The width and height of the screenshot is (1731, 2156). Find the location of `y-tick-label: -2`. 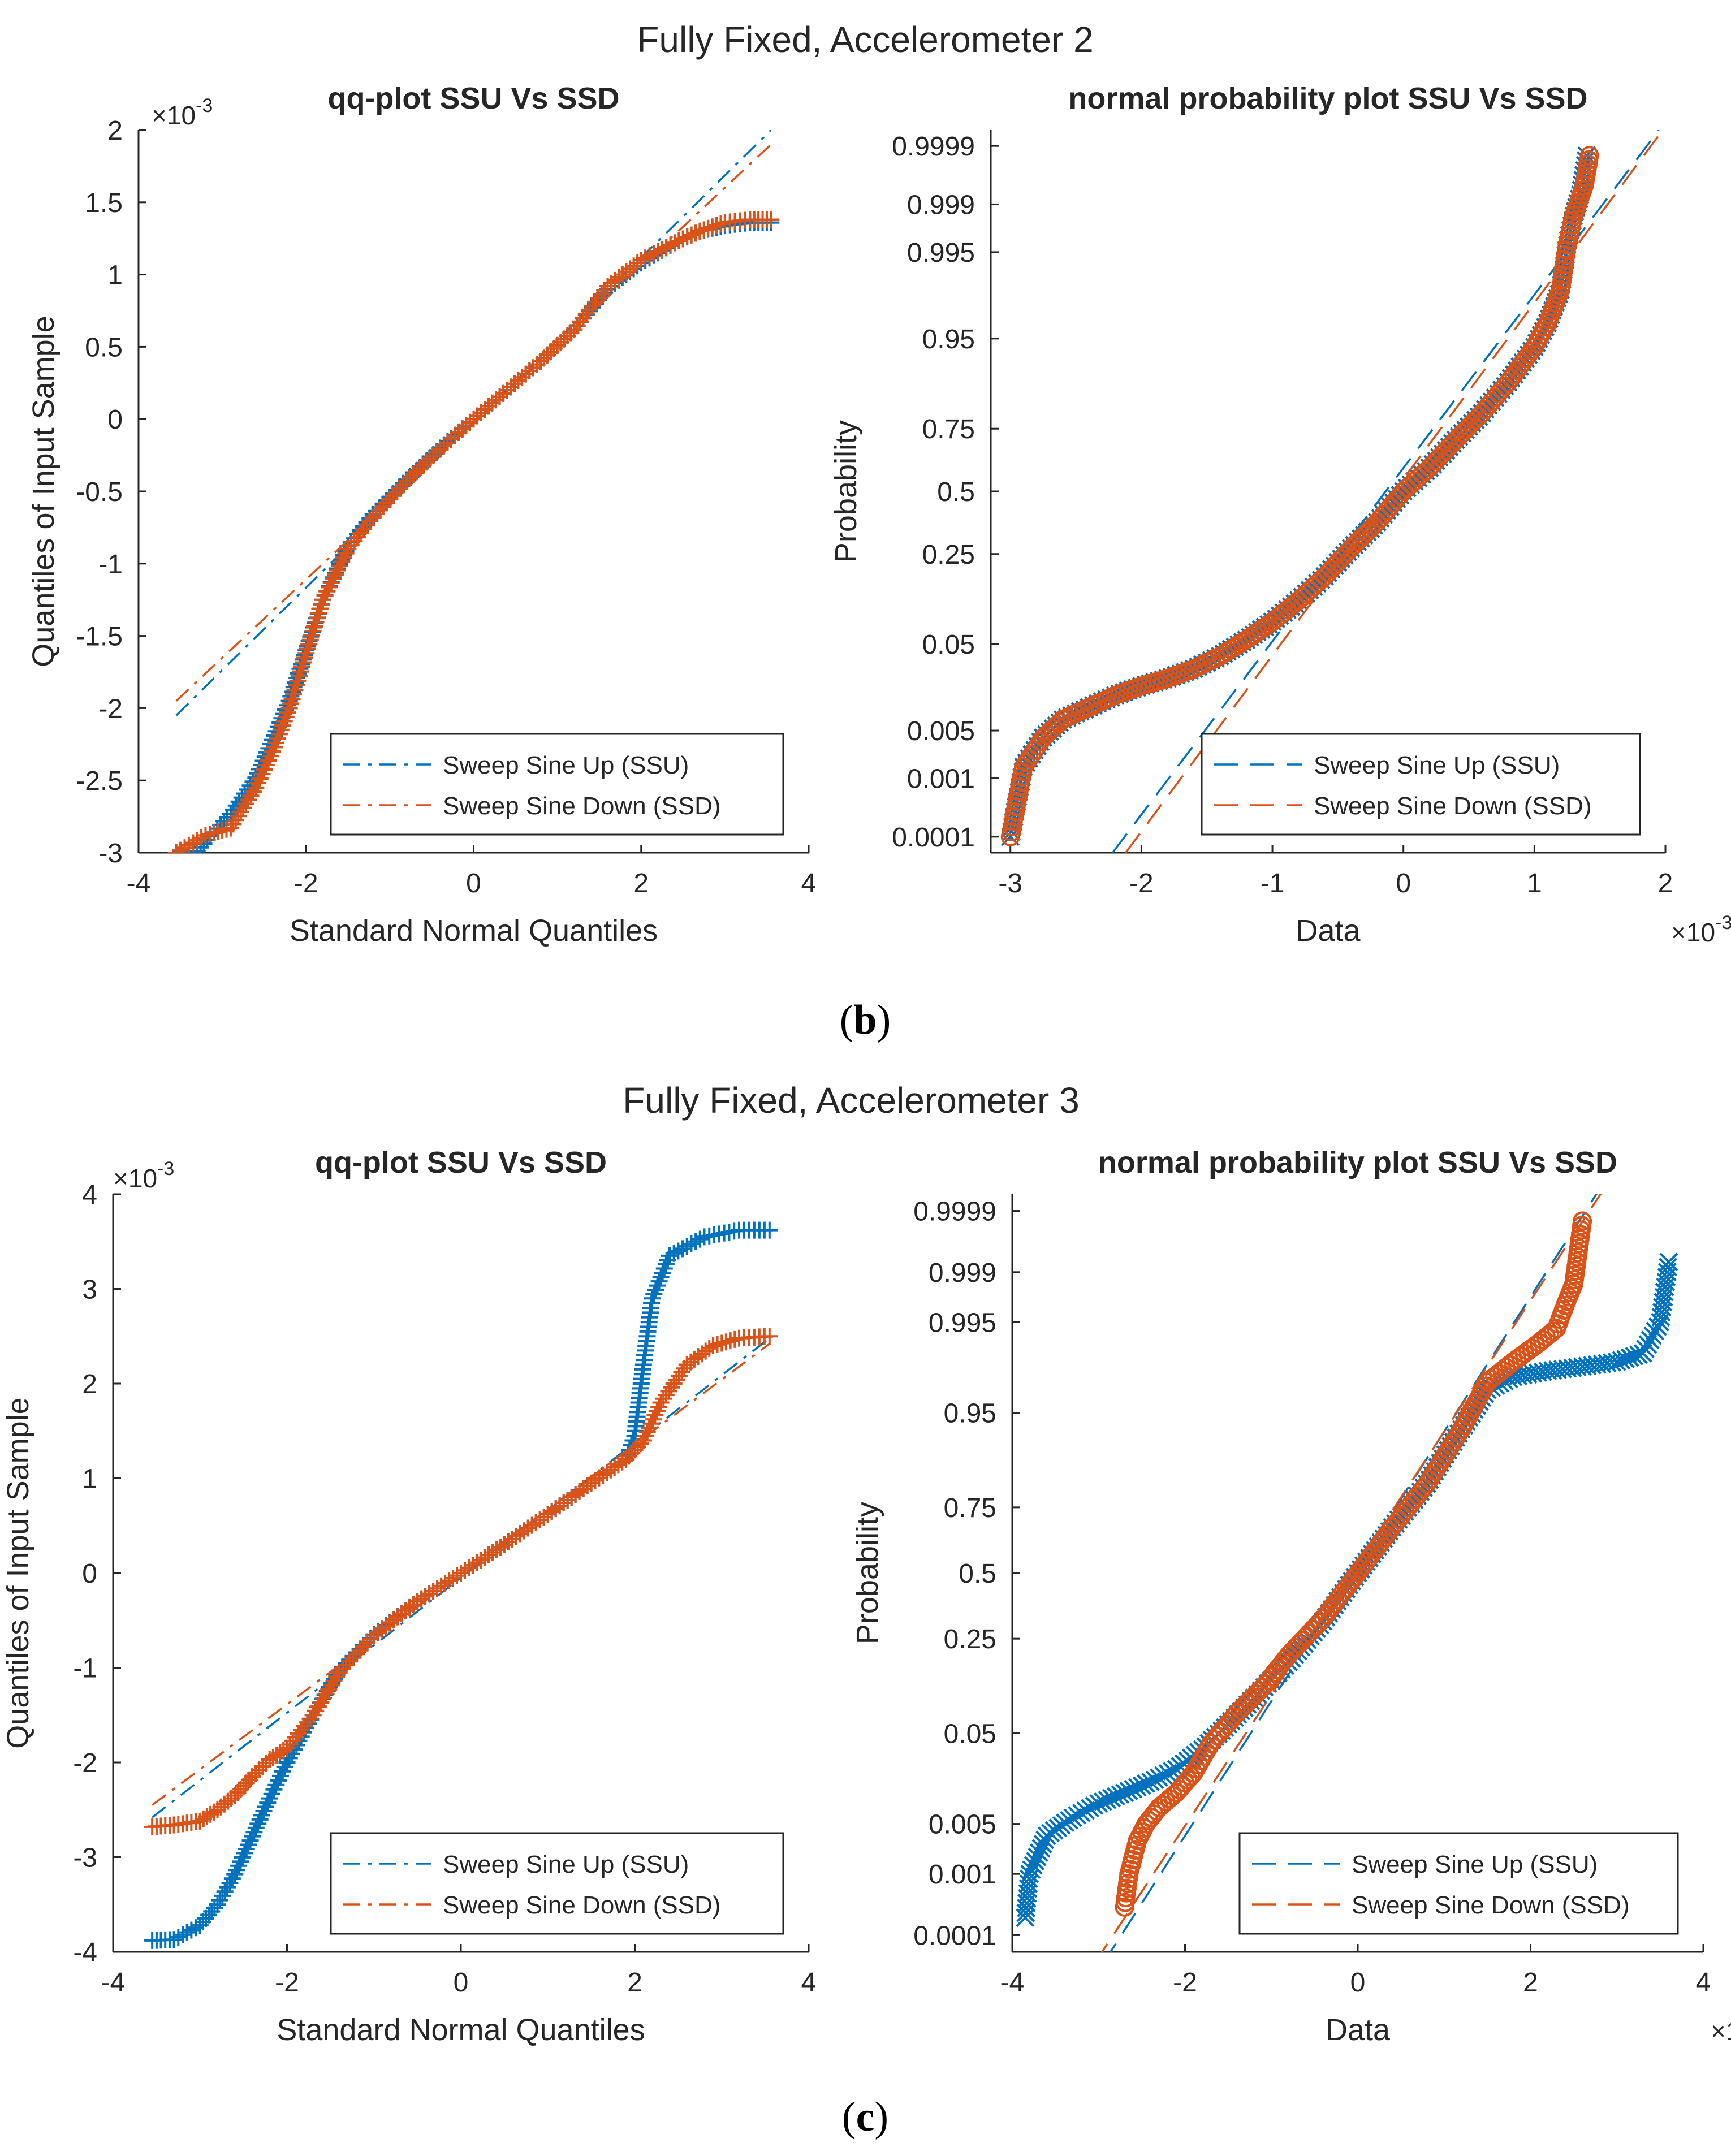

y-tick-label: -2 is located at coordinates (111, 709).